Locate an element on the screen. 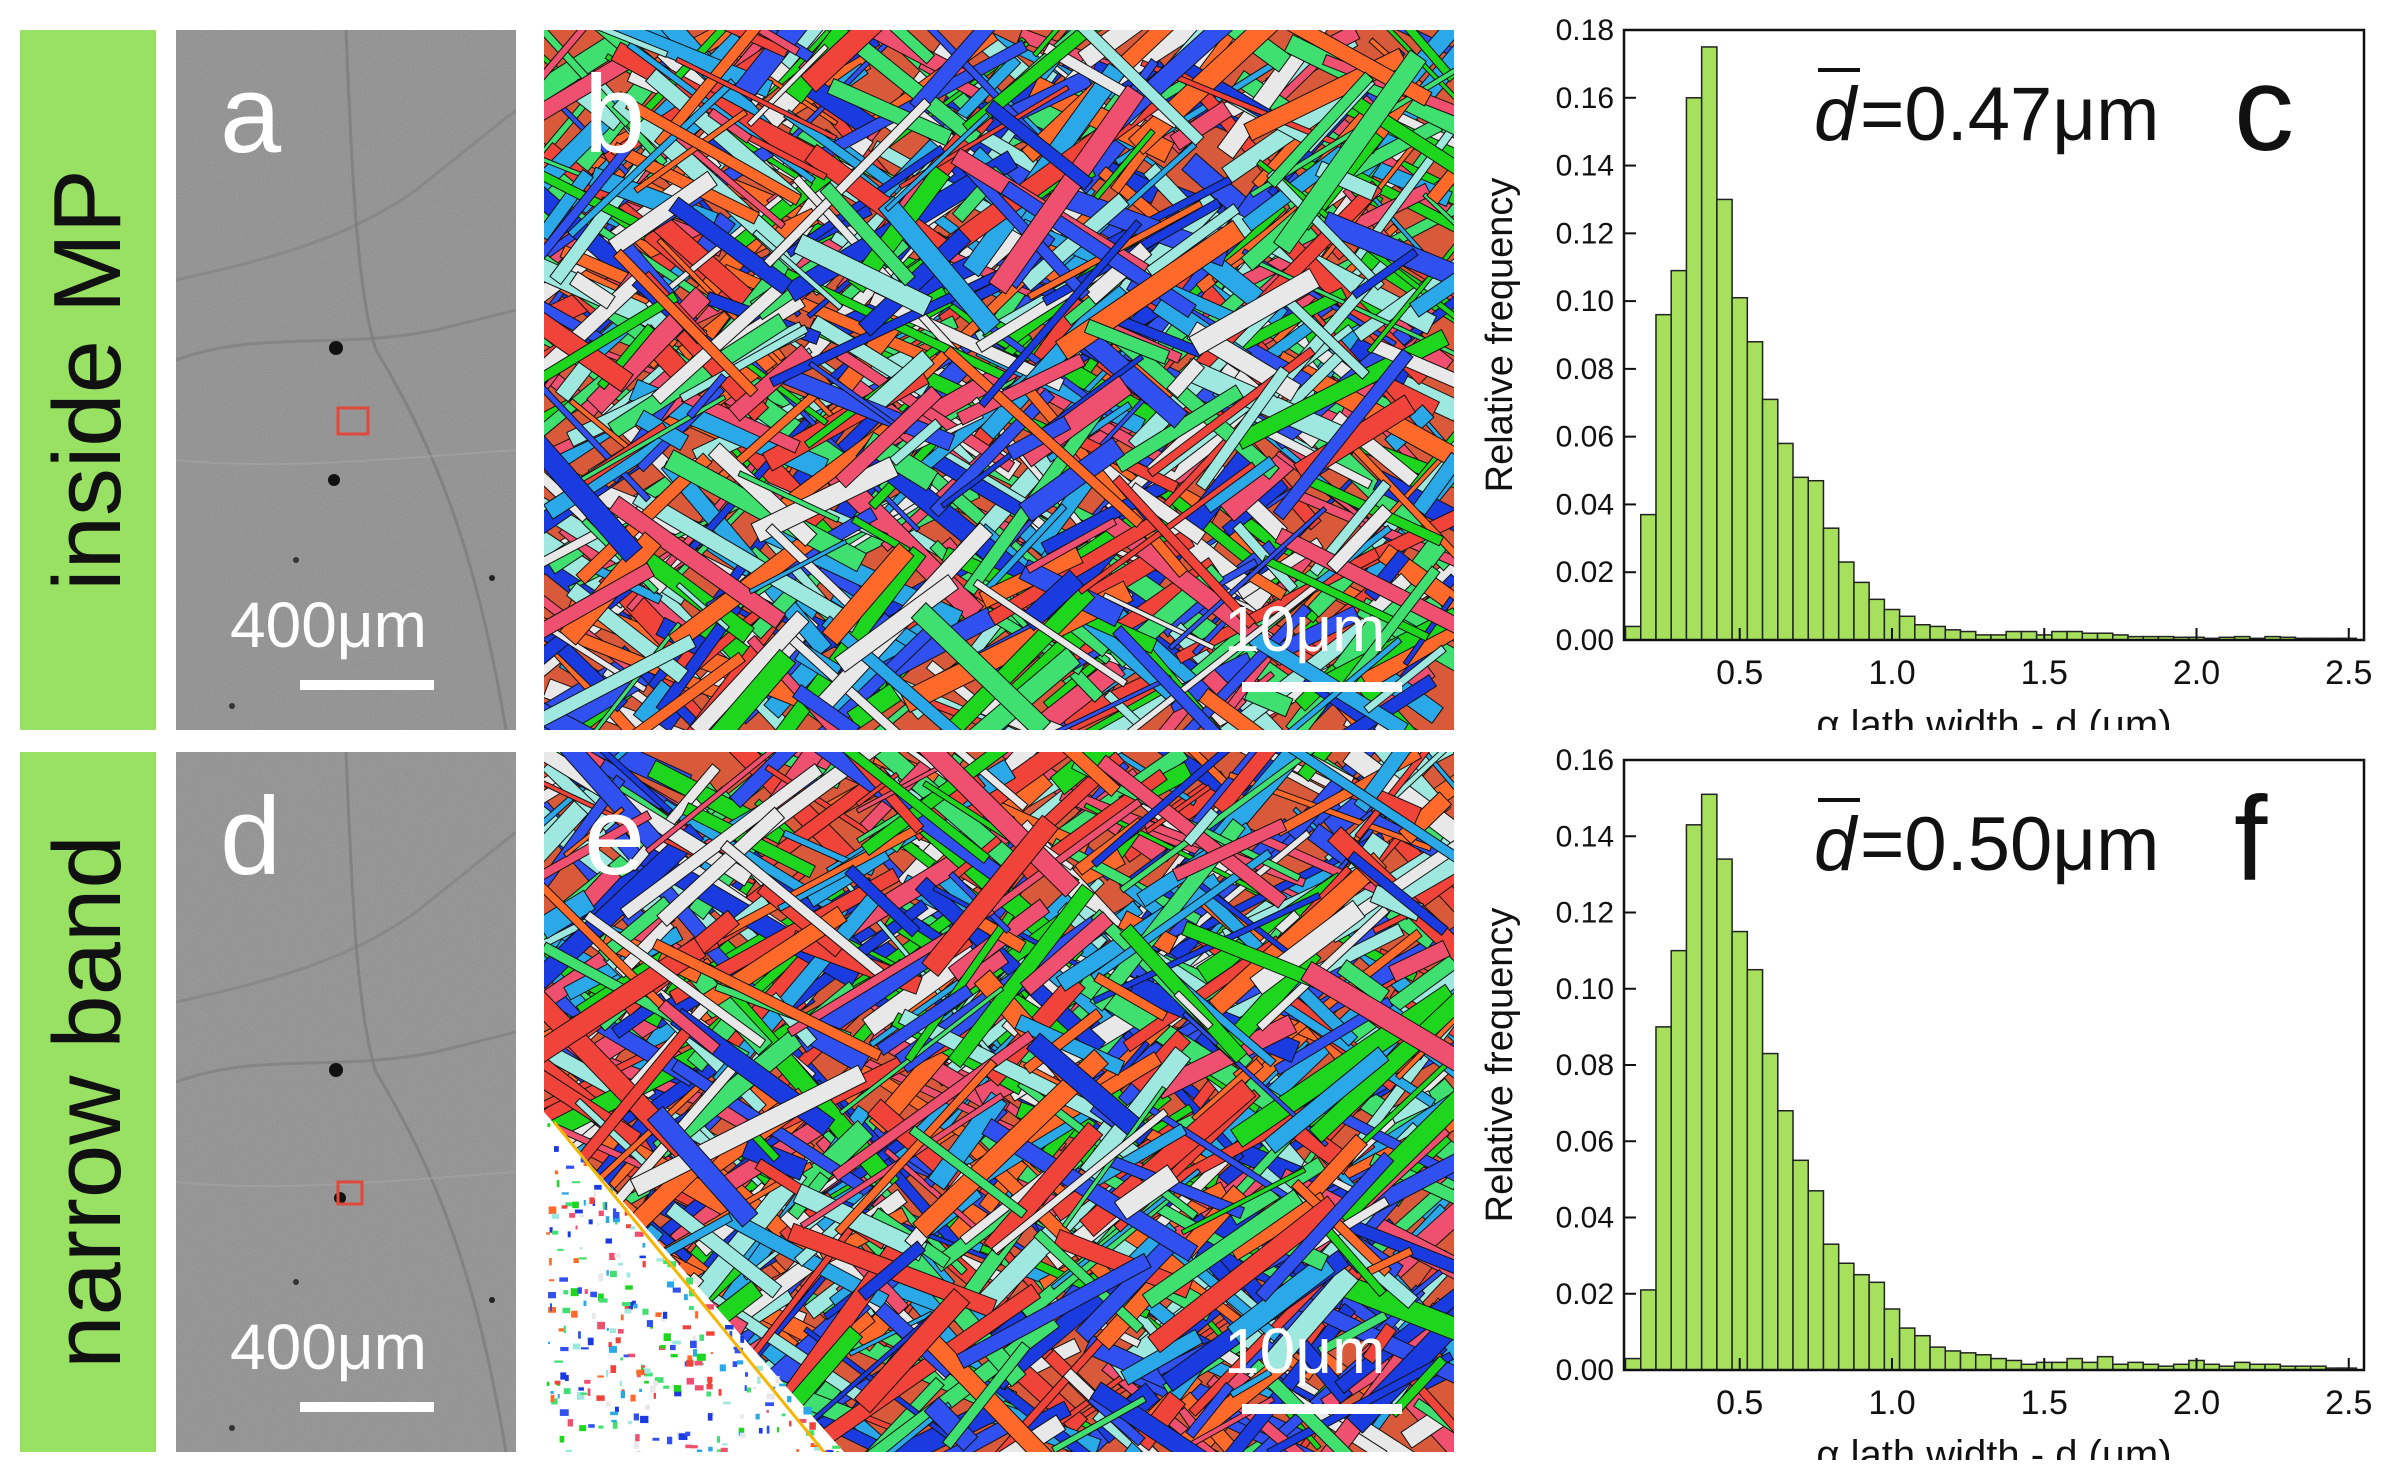 The image size is (2394, 1482). row-label-narrow-band: narrow band is located at coordinates (88, 1102).